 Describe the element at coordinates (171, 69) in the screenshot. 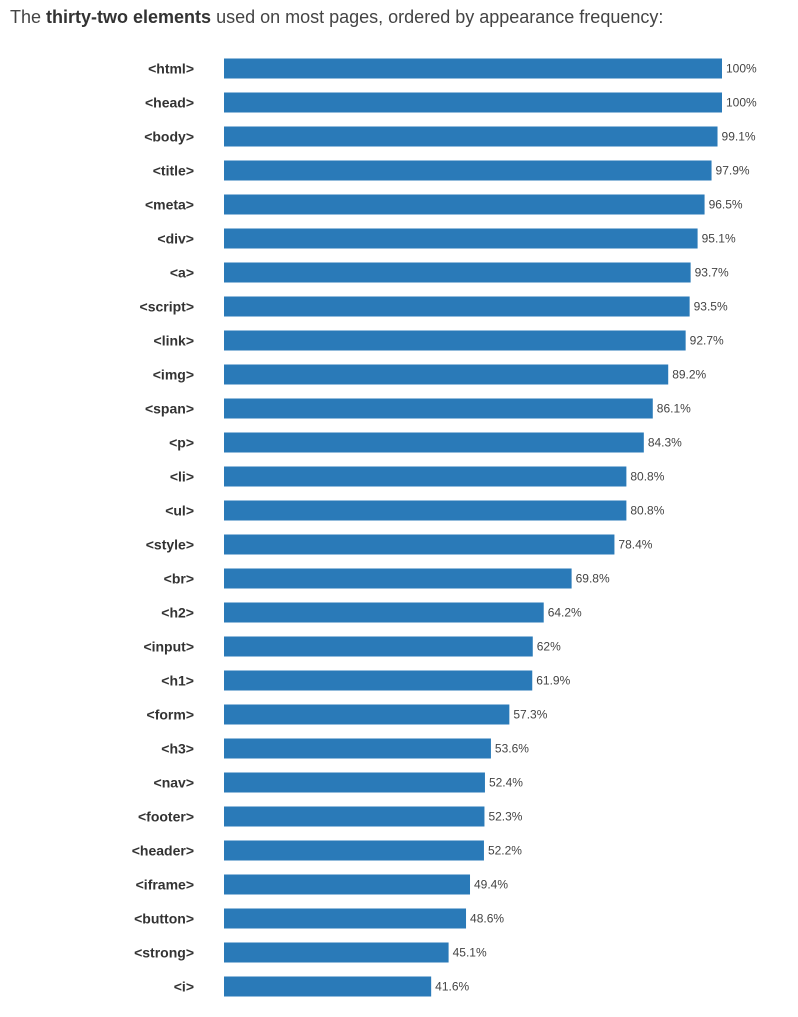

I see `category-label: <html>` at that location.